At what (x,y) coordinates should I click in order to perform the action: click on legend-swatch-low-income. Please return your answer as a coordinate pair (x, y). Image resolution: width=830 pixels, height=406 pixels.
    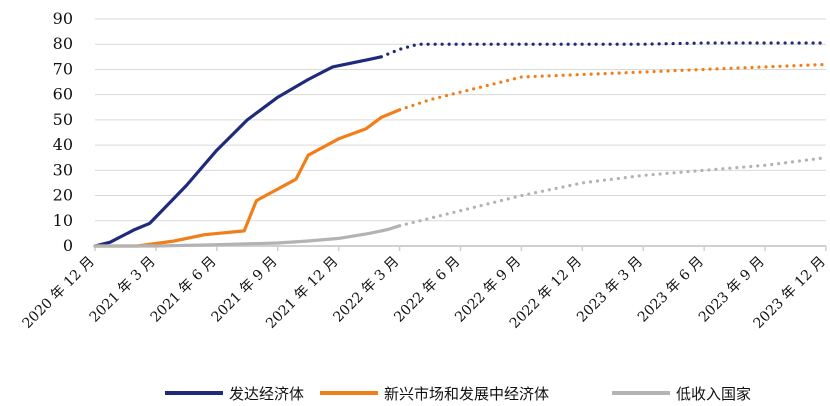
    Looking at the image, I should click on (641, 393).